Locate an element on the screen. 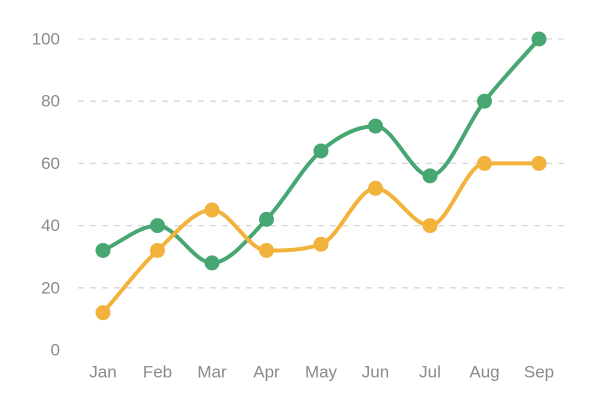 The image size is (610, 418). y-tick-label: 100 is located at coordinates (46, 39).